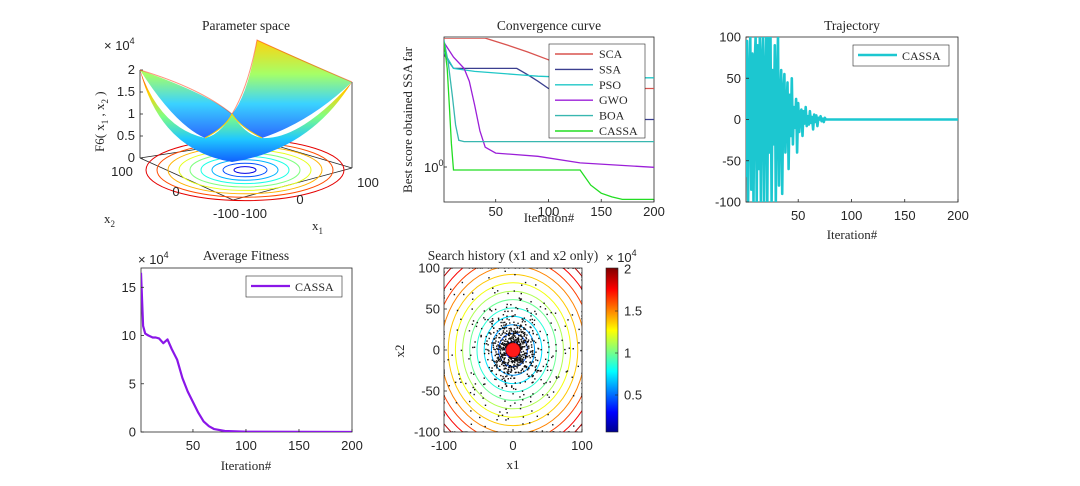 Image resolution: width=1080 pixels, height=486 pixels. Describe the element at coordinates (131, 157) in the screenshot. I see `z-tick-label: 0` at that location.